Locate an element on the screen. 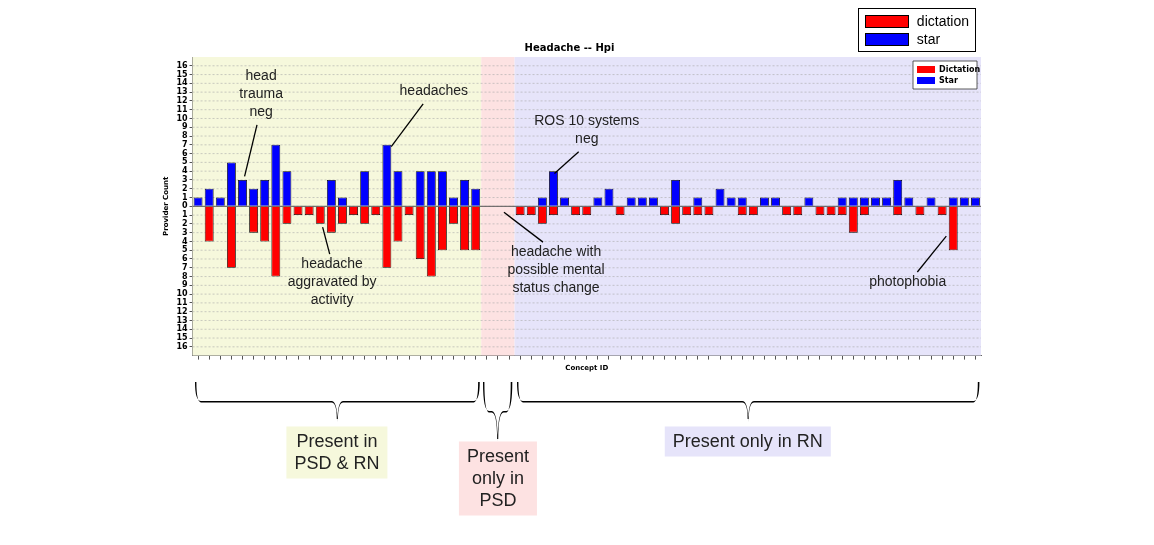 This screenshot has height=545, width=1154. annotation: ROS 10 systems neg is located at coordinates (587, 128).